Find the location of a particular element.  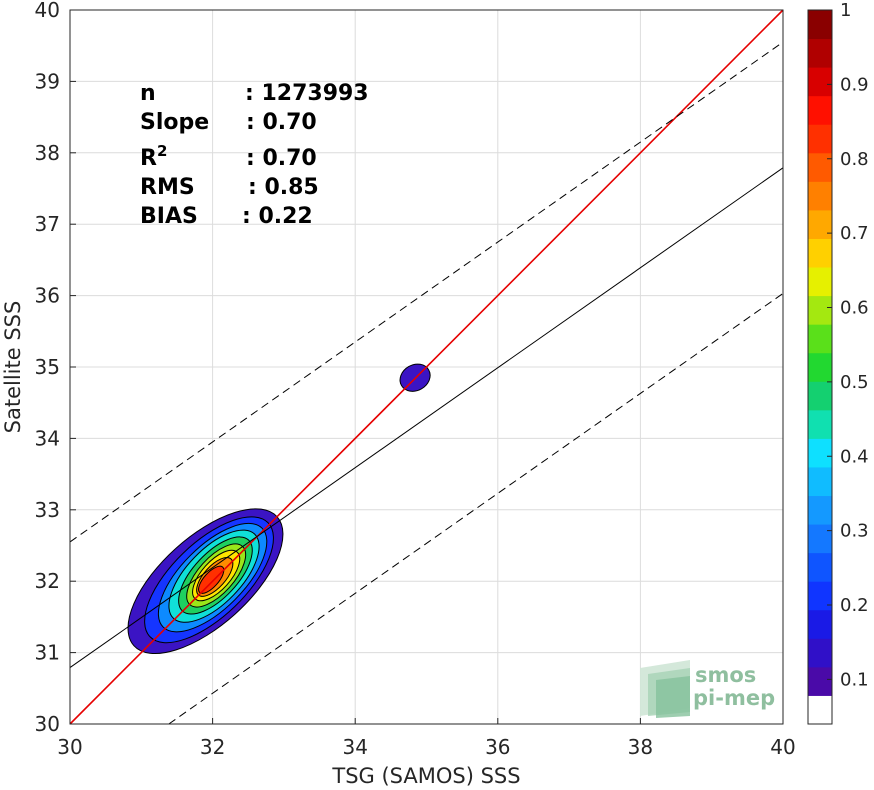

logo-text-smos: smos is located at coordinates (725, 675).